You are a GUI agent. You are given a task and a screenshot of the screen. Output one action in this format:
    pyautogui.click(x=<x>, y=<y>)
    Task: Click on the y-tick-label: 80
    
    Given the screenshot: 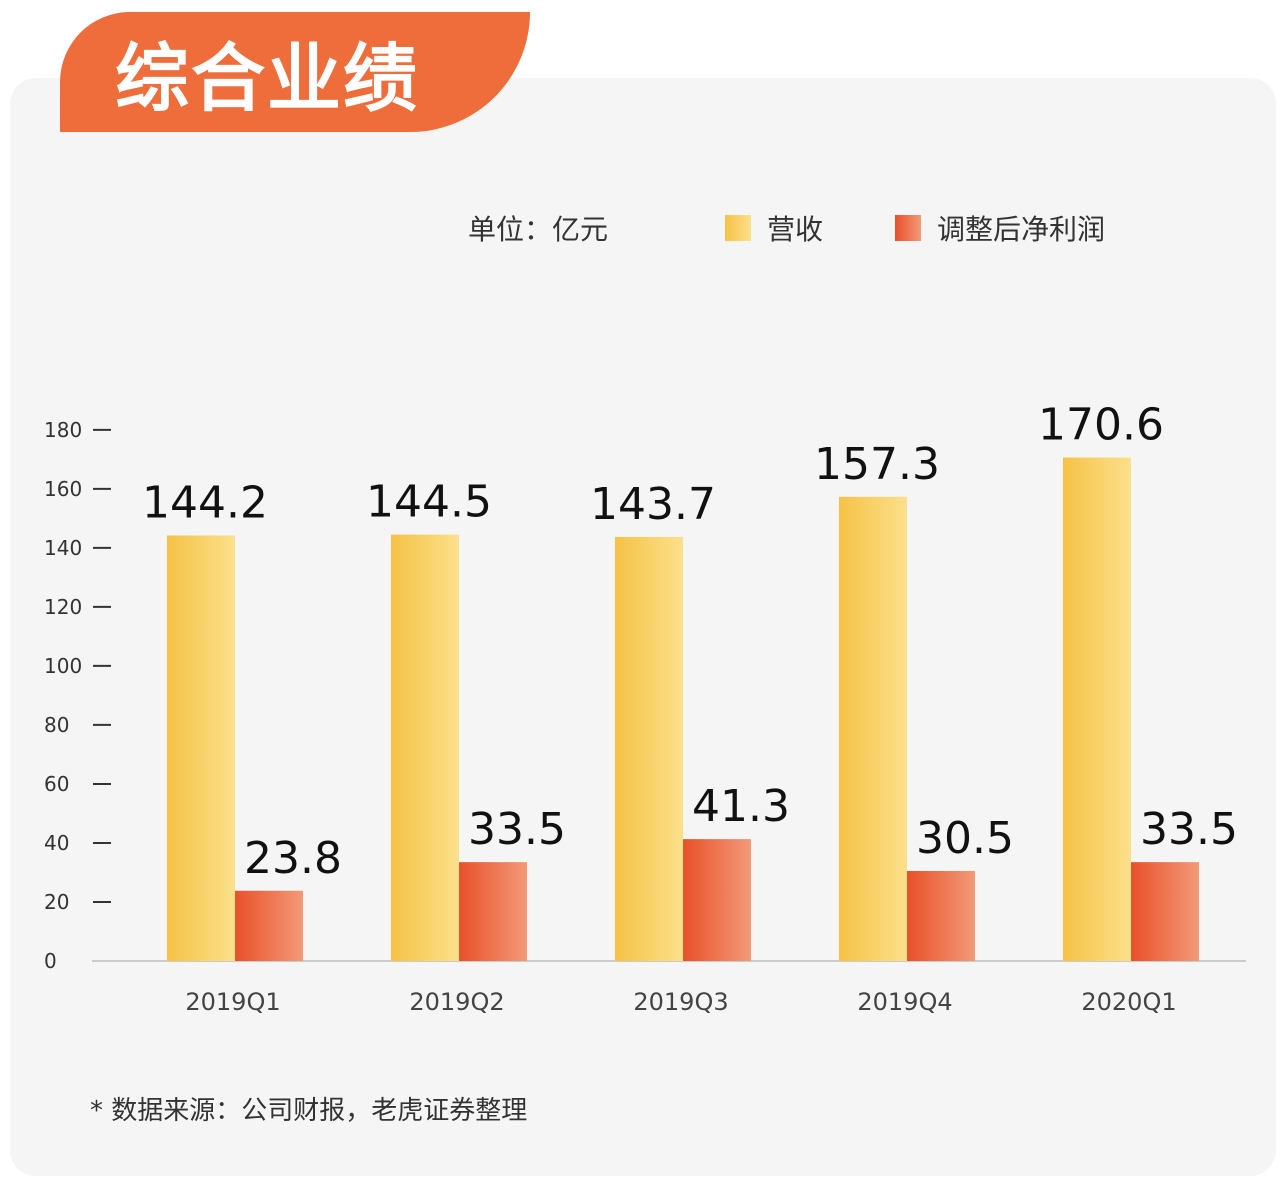 What is the action you would take?
    pyautogui.click(x=56, y=725)
    